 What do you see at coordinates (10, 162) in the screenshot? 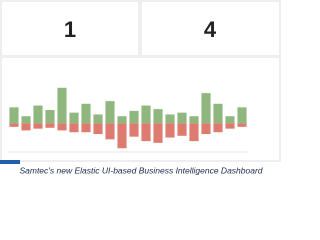
I see `logo` at bounding box center [10, 162].